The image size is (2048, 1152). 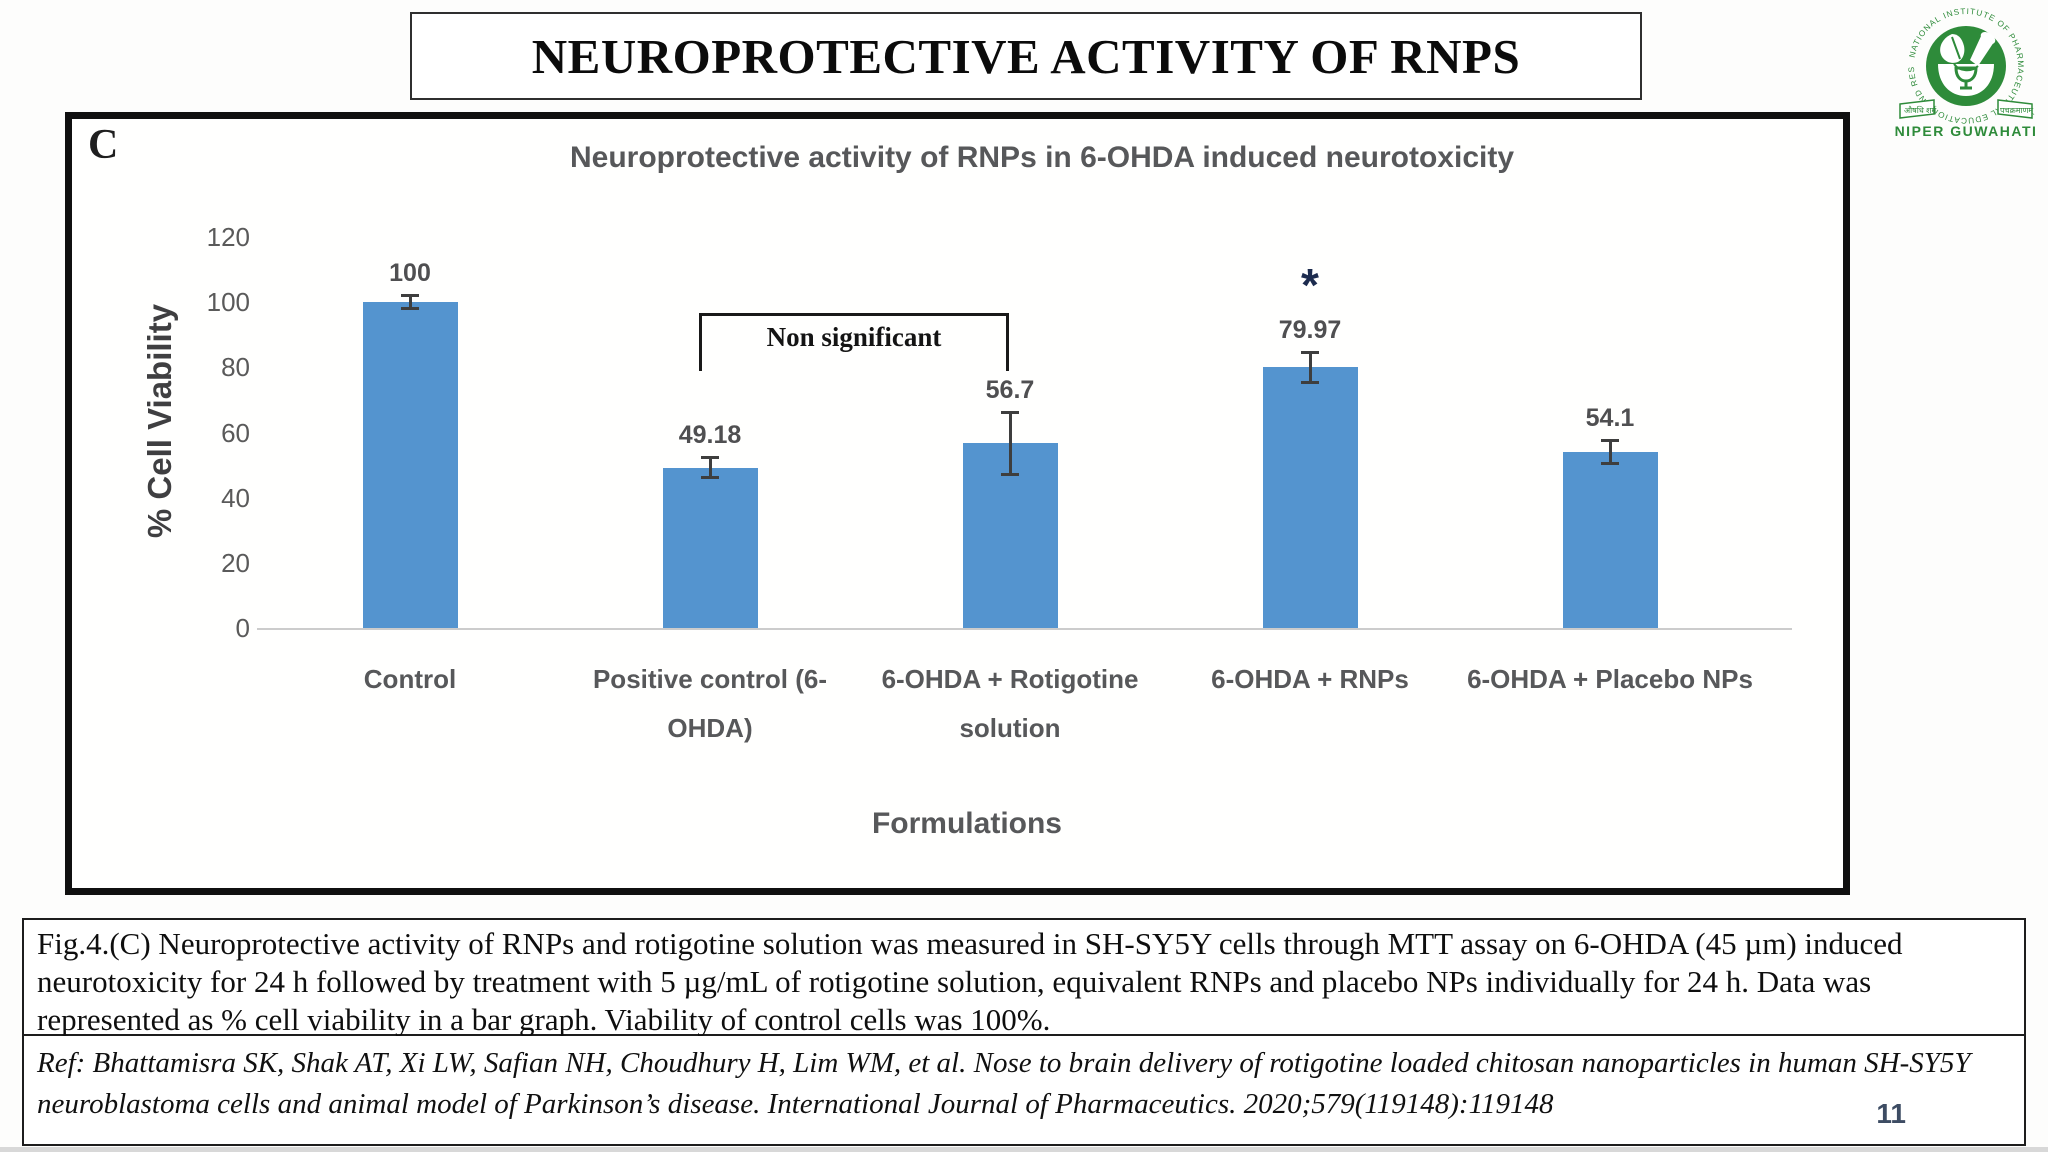 I want to click on x-tick-label: Positive control (6- OHDA), so click(x=710, y=703).